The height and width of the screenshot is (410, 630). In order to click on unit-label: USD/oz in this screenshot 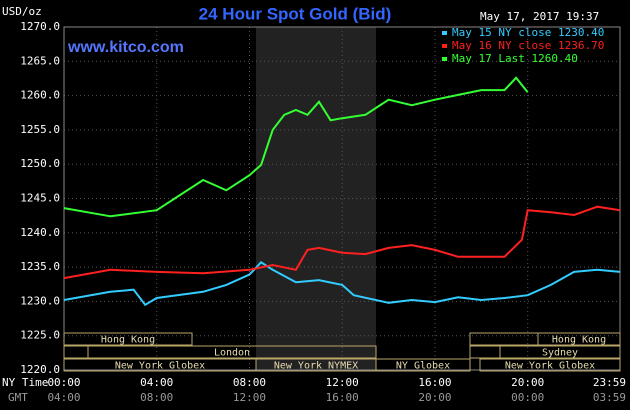, I will do `click(22, 11)`.